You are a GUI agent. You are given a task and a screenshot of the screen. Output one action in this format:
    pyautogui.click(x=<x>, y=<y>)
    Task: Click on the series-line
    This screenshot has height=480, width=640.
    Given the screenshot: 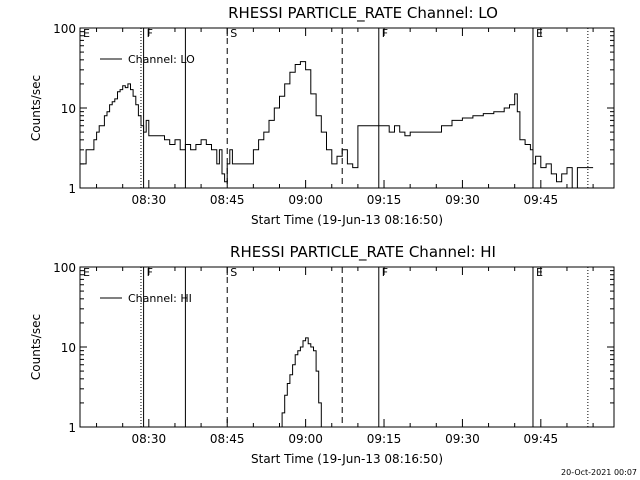 What is the action you would take?
    pyautogui.click(x=300, y=382)
    